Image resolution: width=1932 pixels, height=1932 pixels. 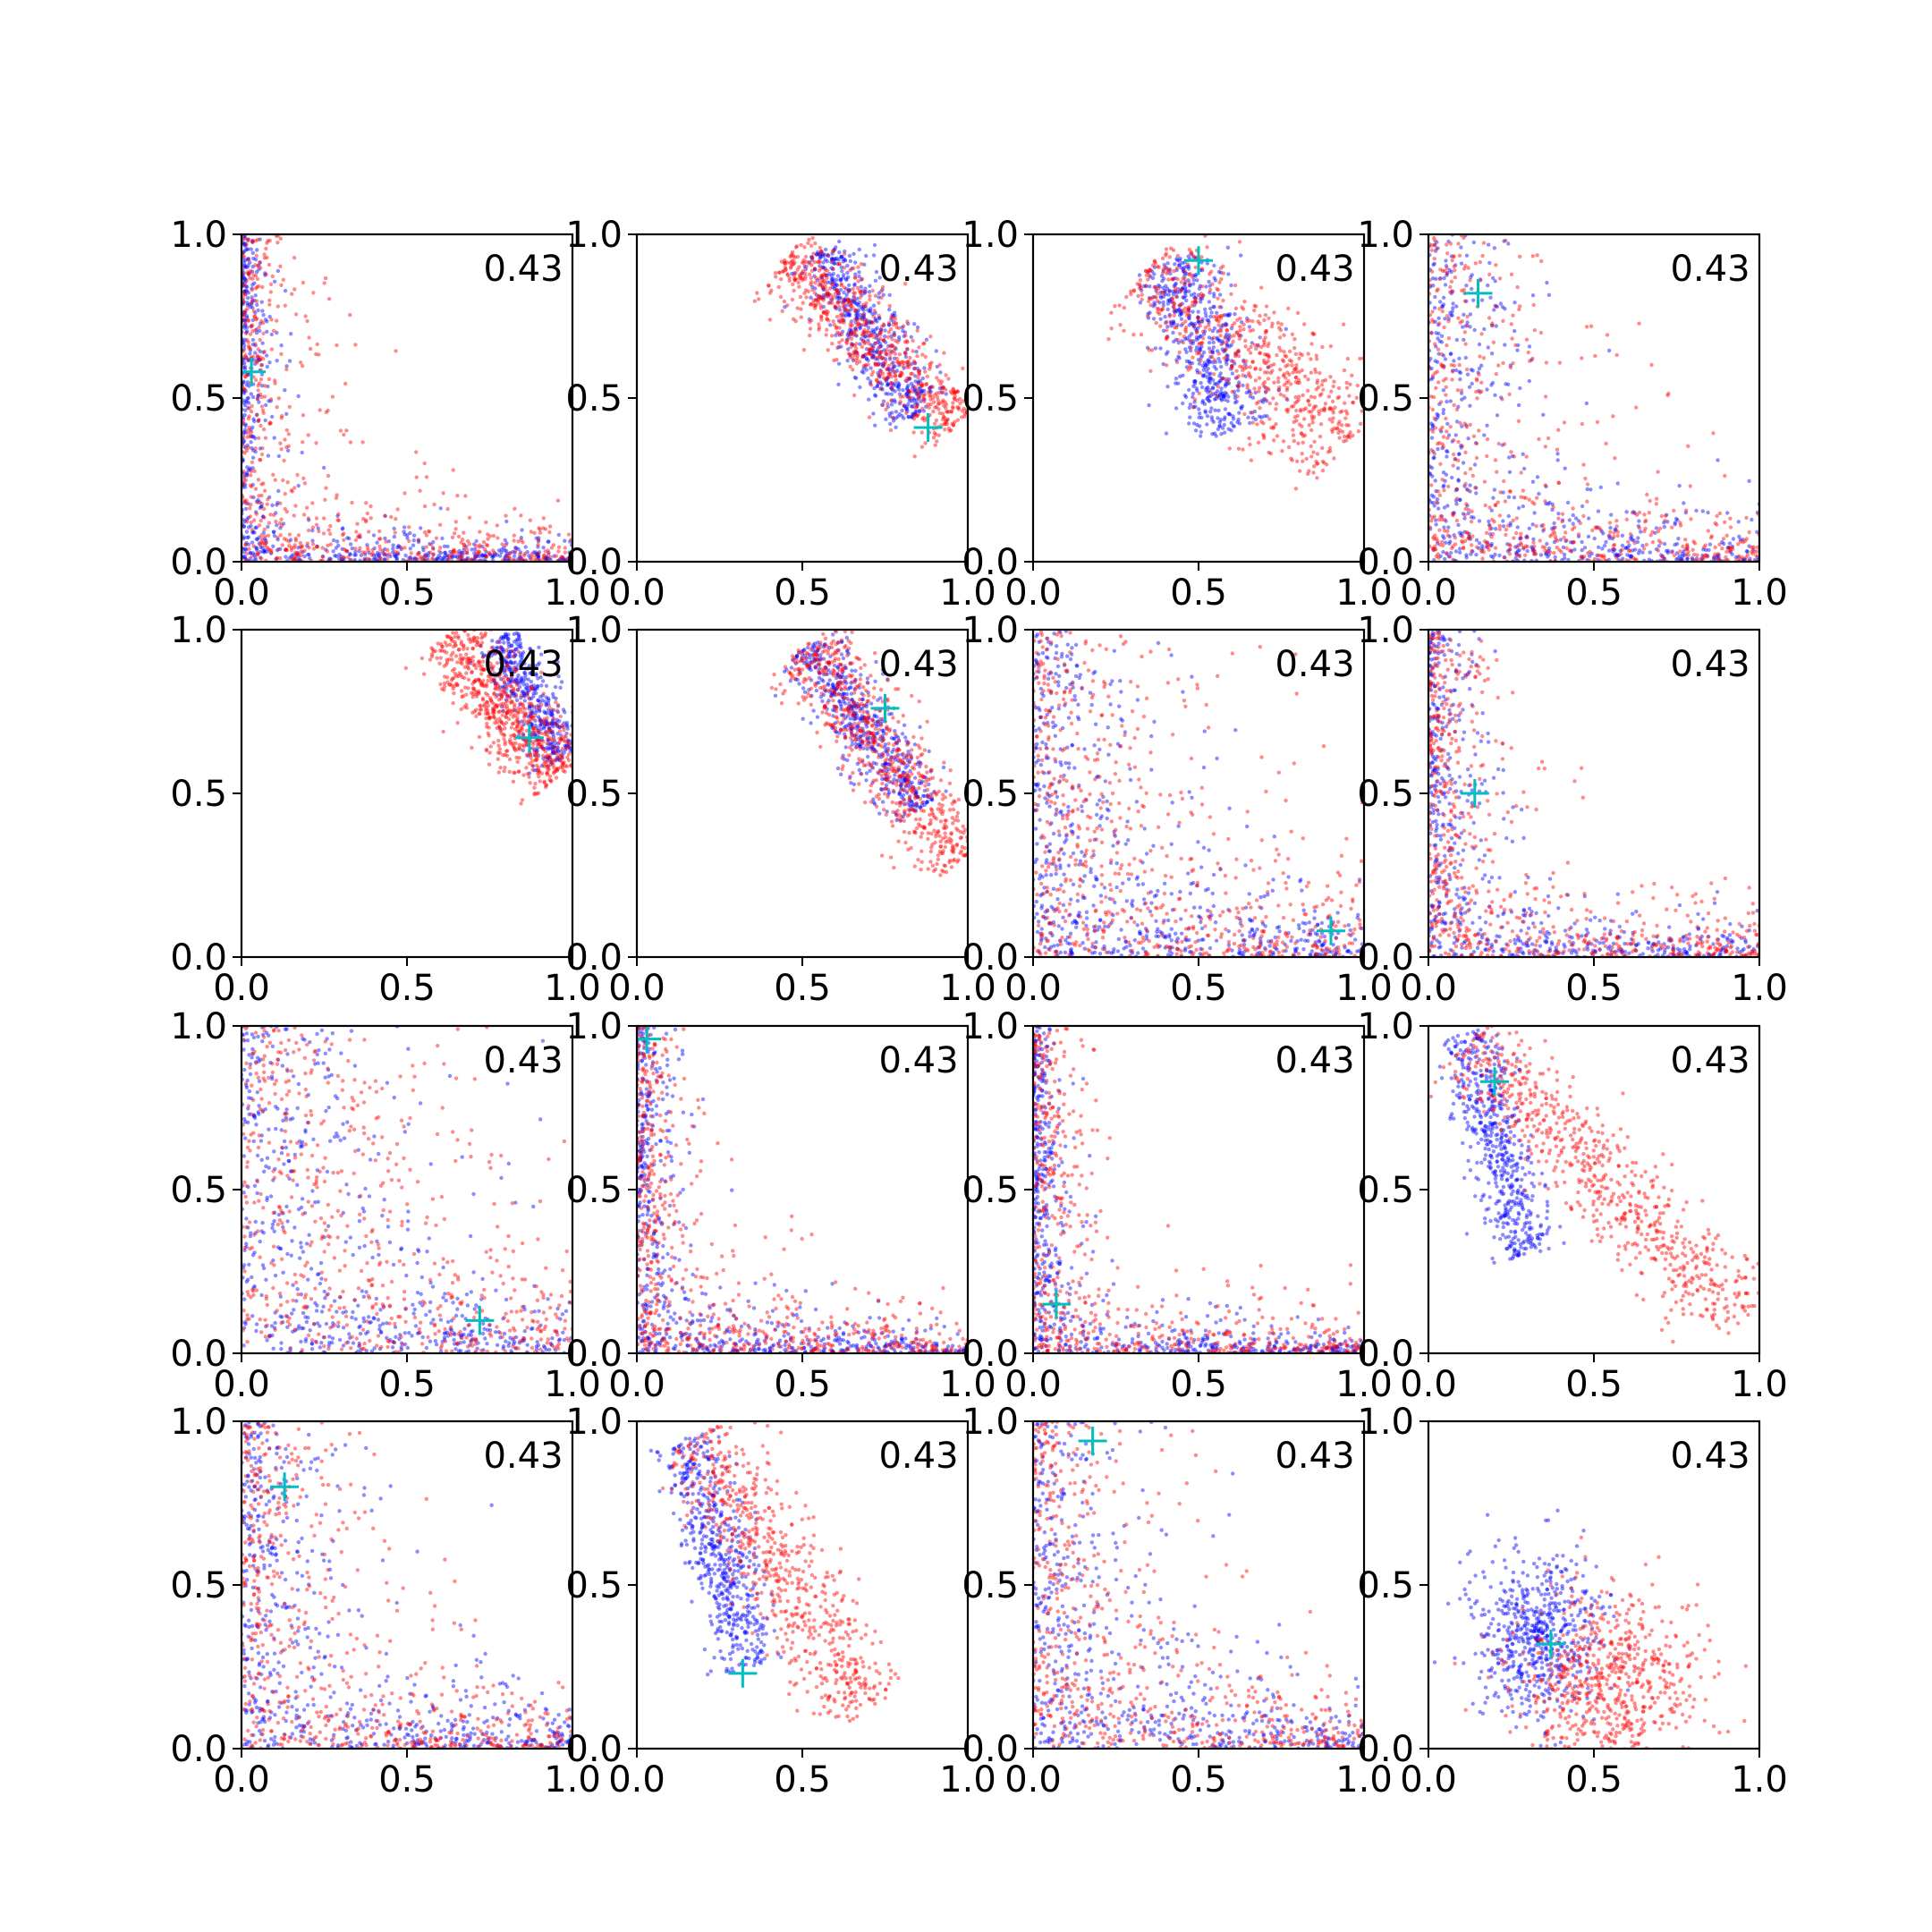 What do you see at coordinates (594, 398) in the screenshot?
I see `y-tick-label: 0.5` at bounding box center [594, 398].